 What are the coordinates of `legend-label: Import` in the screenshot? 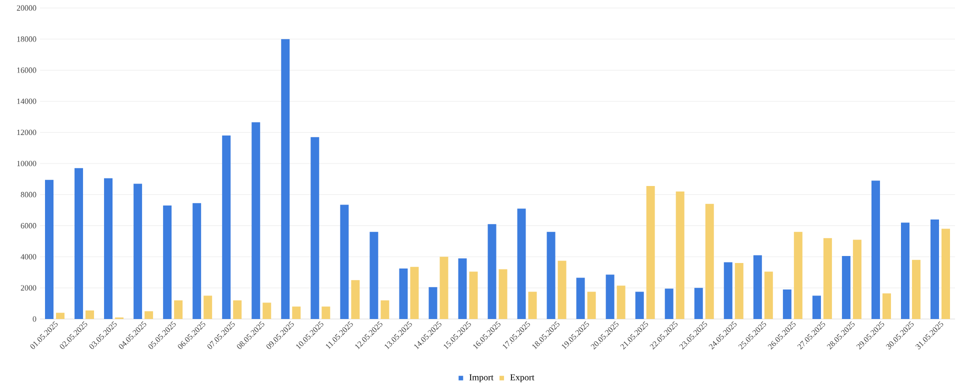 It's located at (481, 378).